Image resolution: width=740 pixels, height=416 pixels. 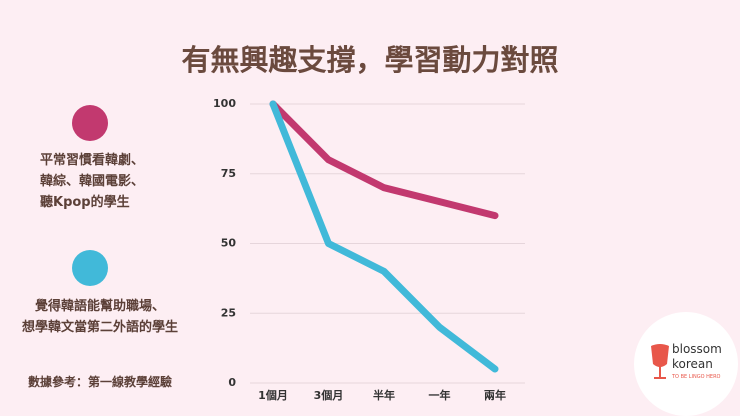 What do you see at coordinates (228, 173) in the screenshot?
I see `y-tick-label: 75` at bounding box center [228, 173].